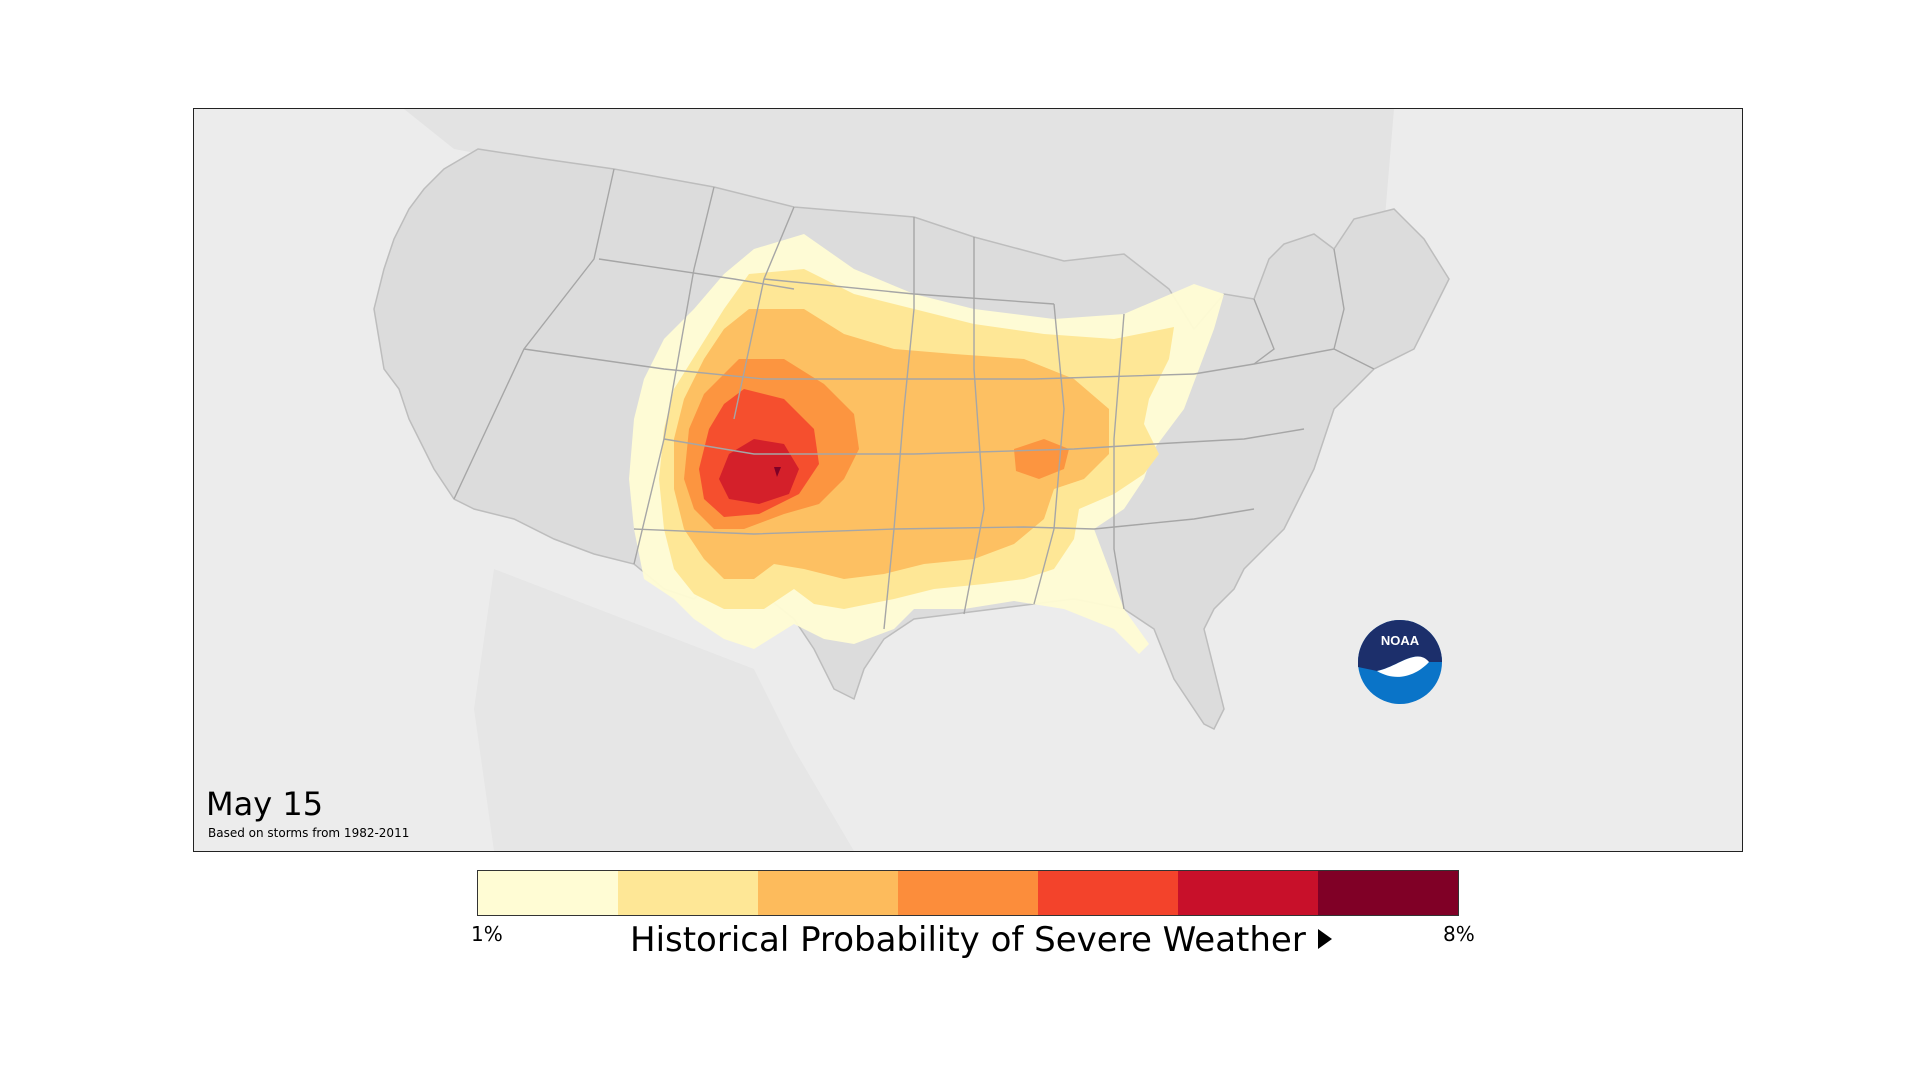  I want to click on date-label: May 15, so click(265, 804).